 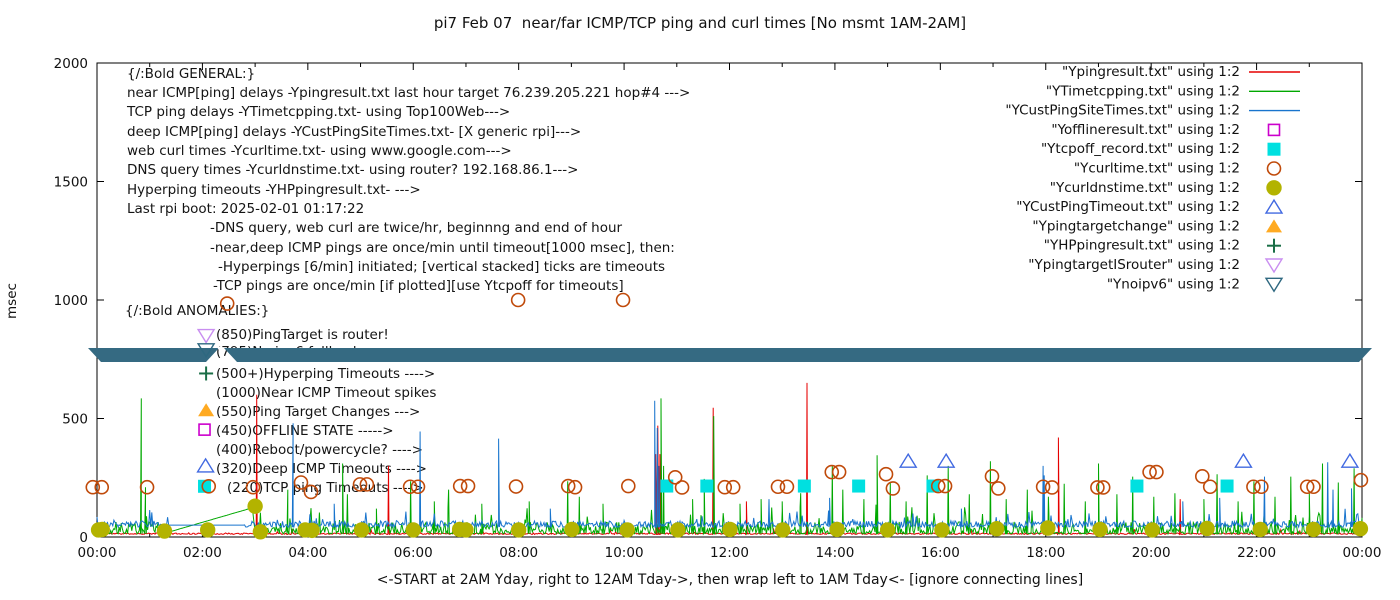 What do you see at coordinates (302, 335) in the screenshot?
I see `annotation-line: (850)PingTarget is router!` at bounding box center [302, 335].